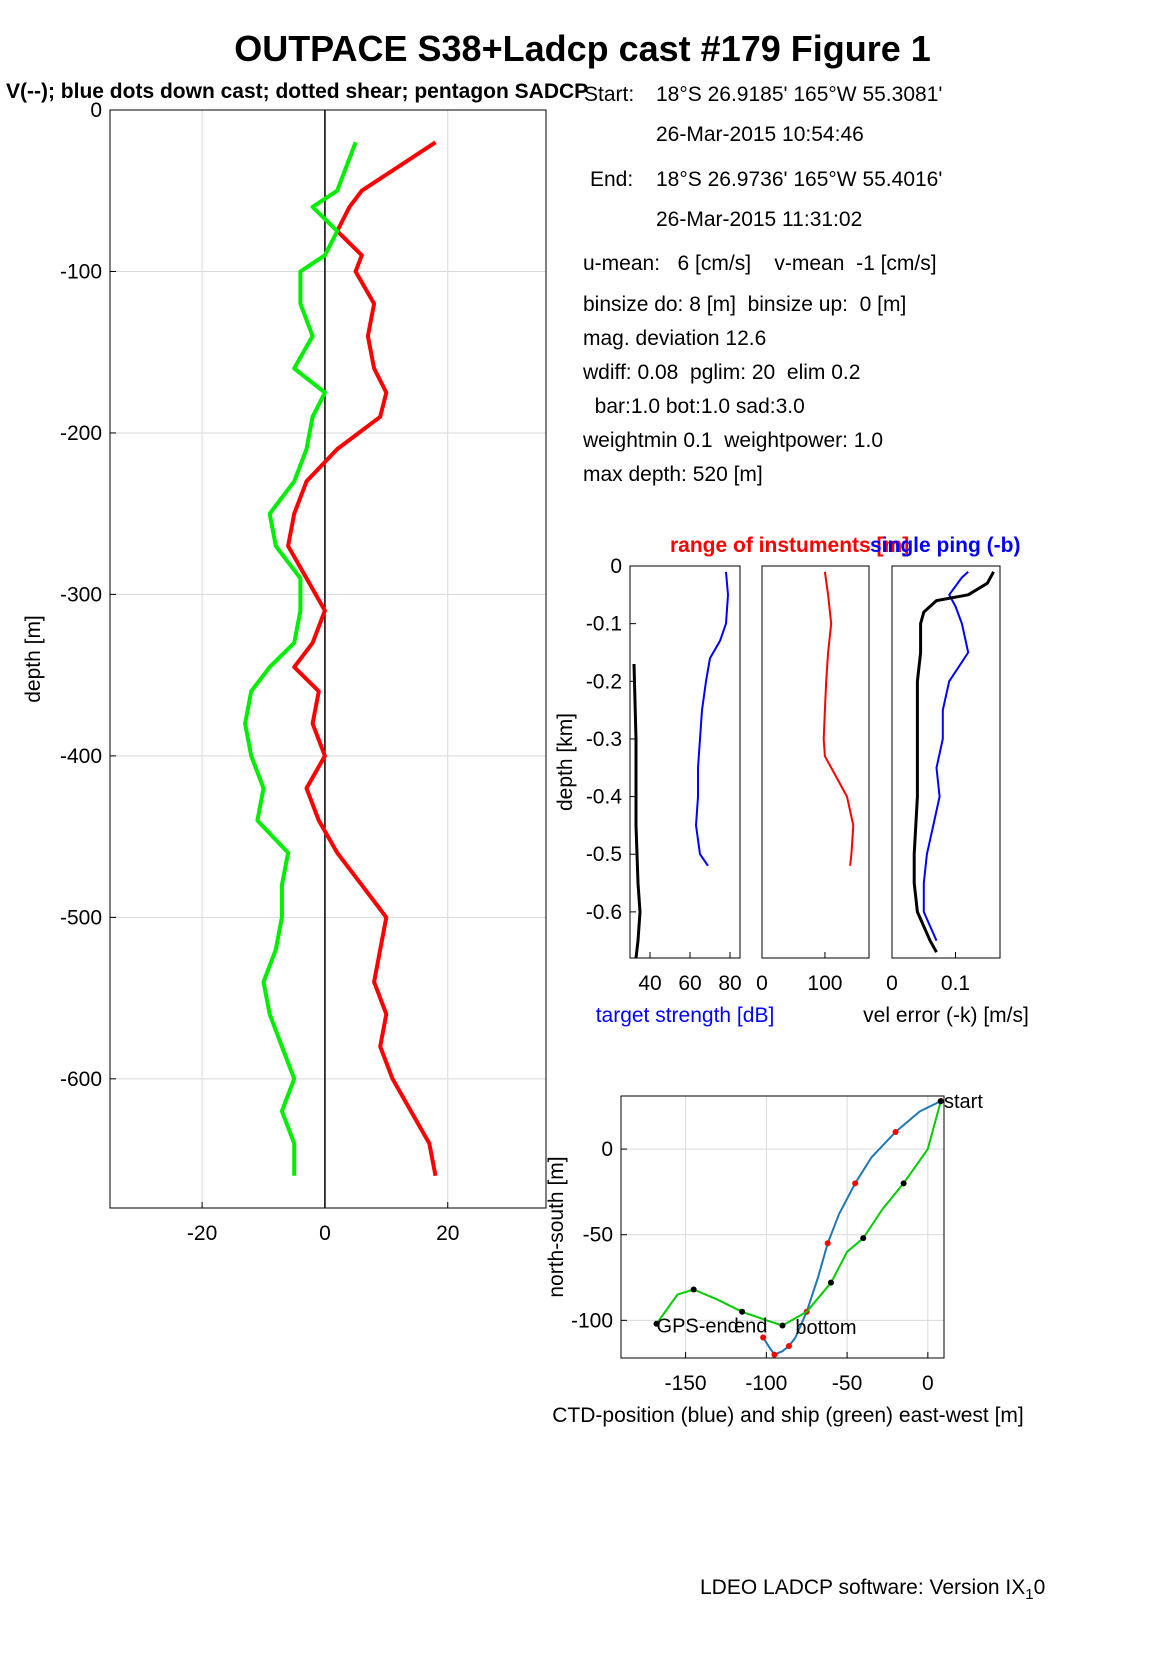 Image resolution: width=1165 pixels, height=1679 pixels. Describe the element at coordinates (955, 983) in the screenshot. I see `x-tick-label: 0.1` at that location.